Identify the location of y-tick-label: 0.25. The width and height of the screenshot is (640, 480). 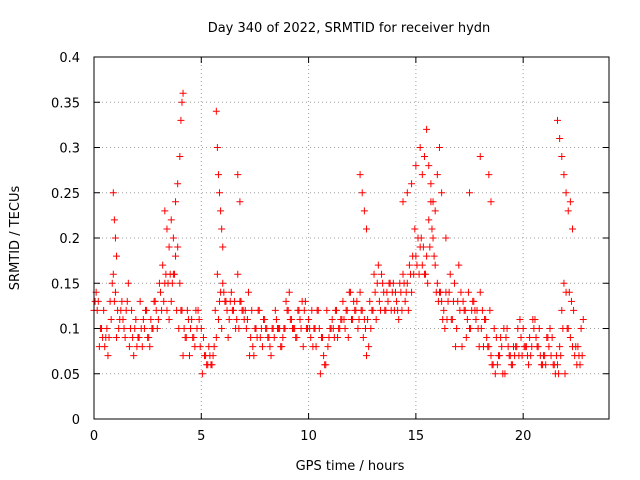
(65, 194).